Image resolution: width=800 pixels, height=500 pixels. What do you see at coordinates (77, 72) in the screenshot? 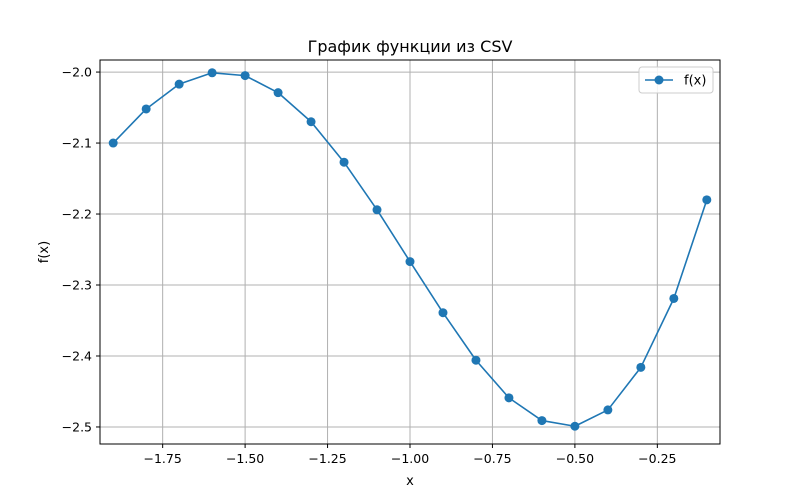
I see `y-tick-label: −2.0` at bounding box center [77, 72].